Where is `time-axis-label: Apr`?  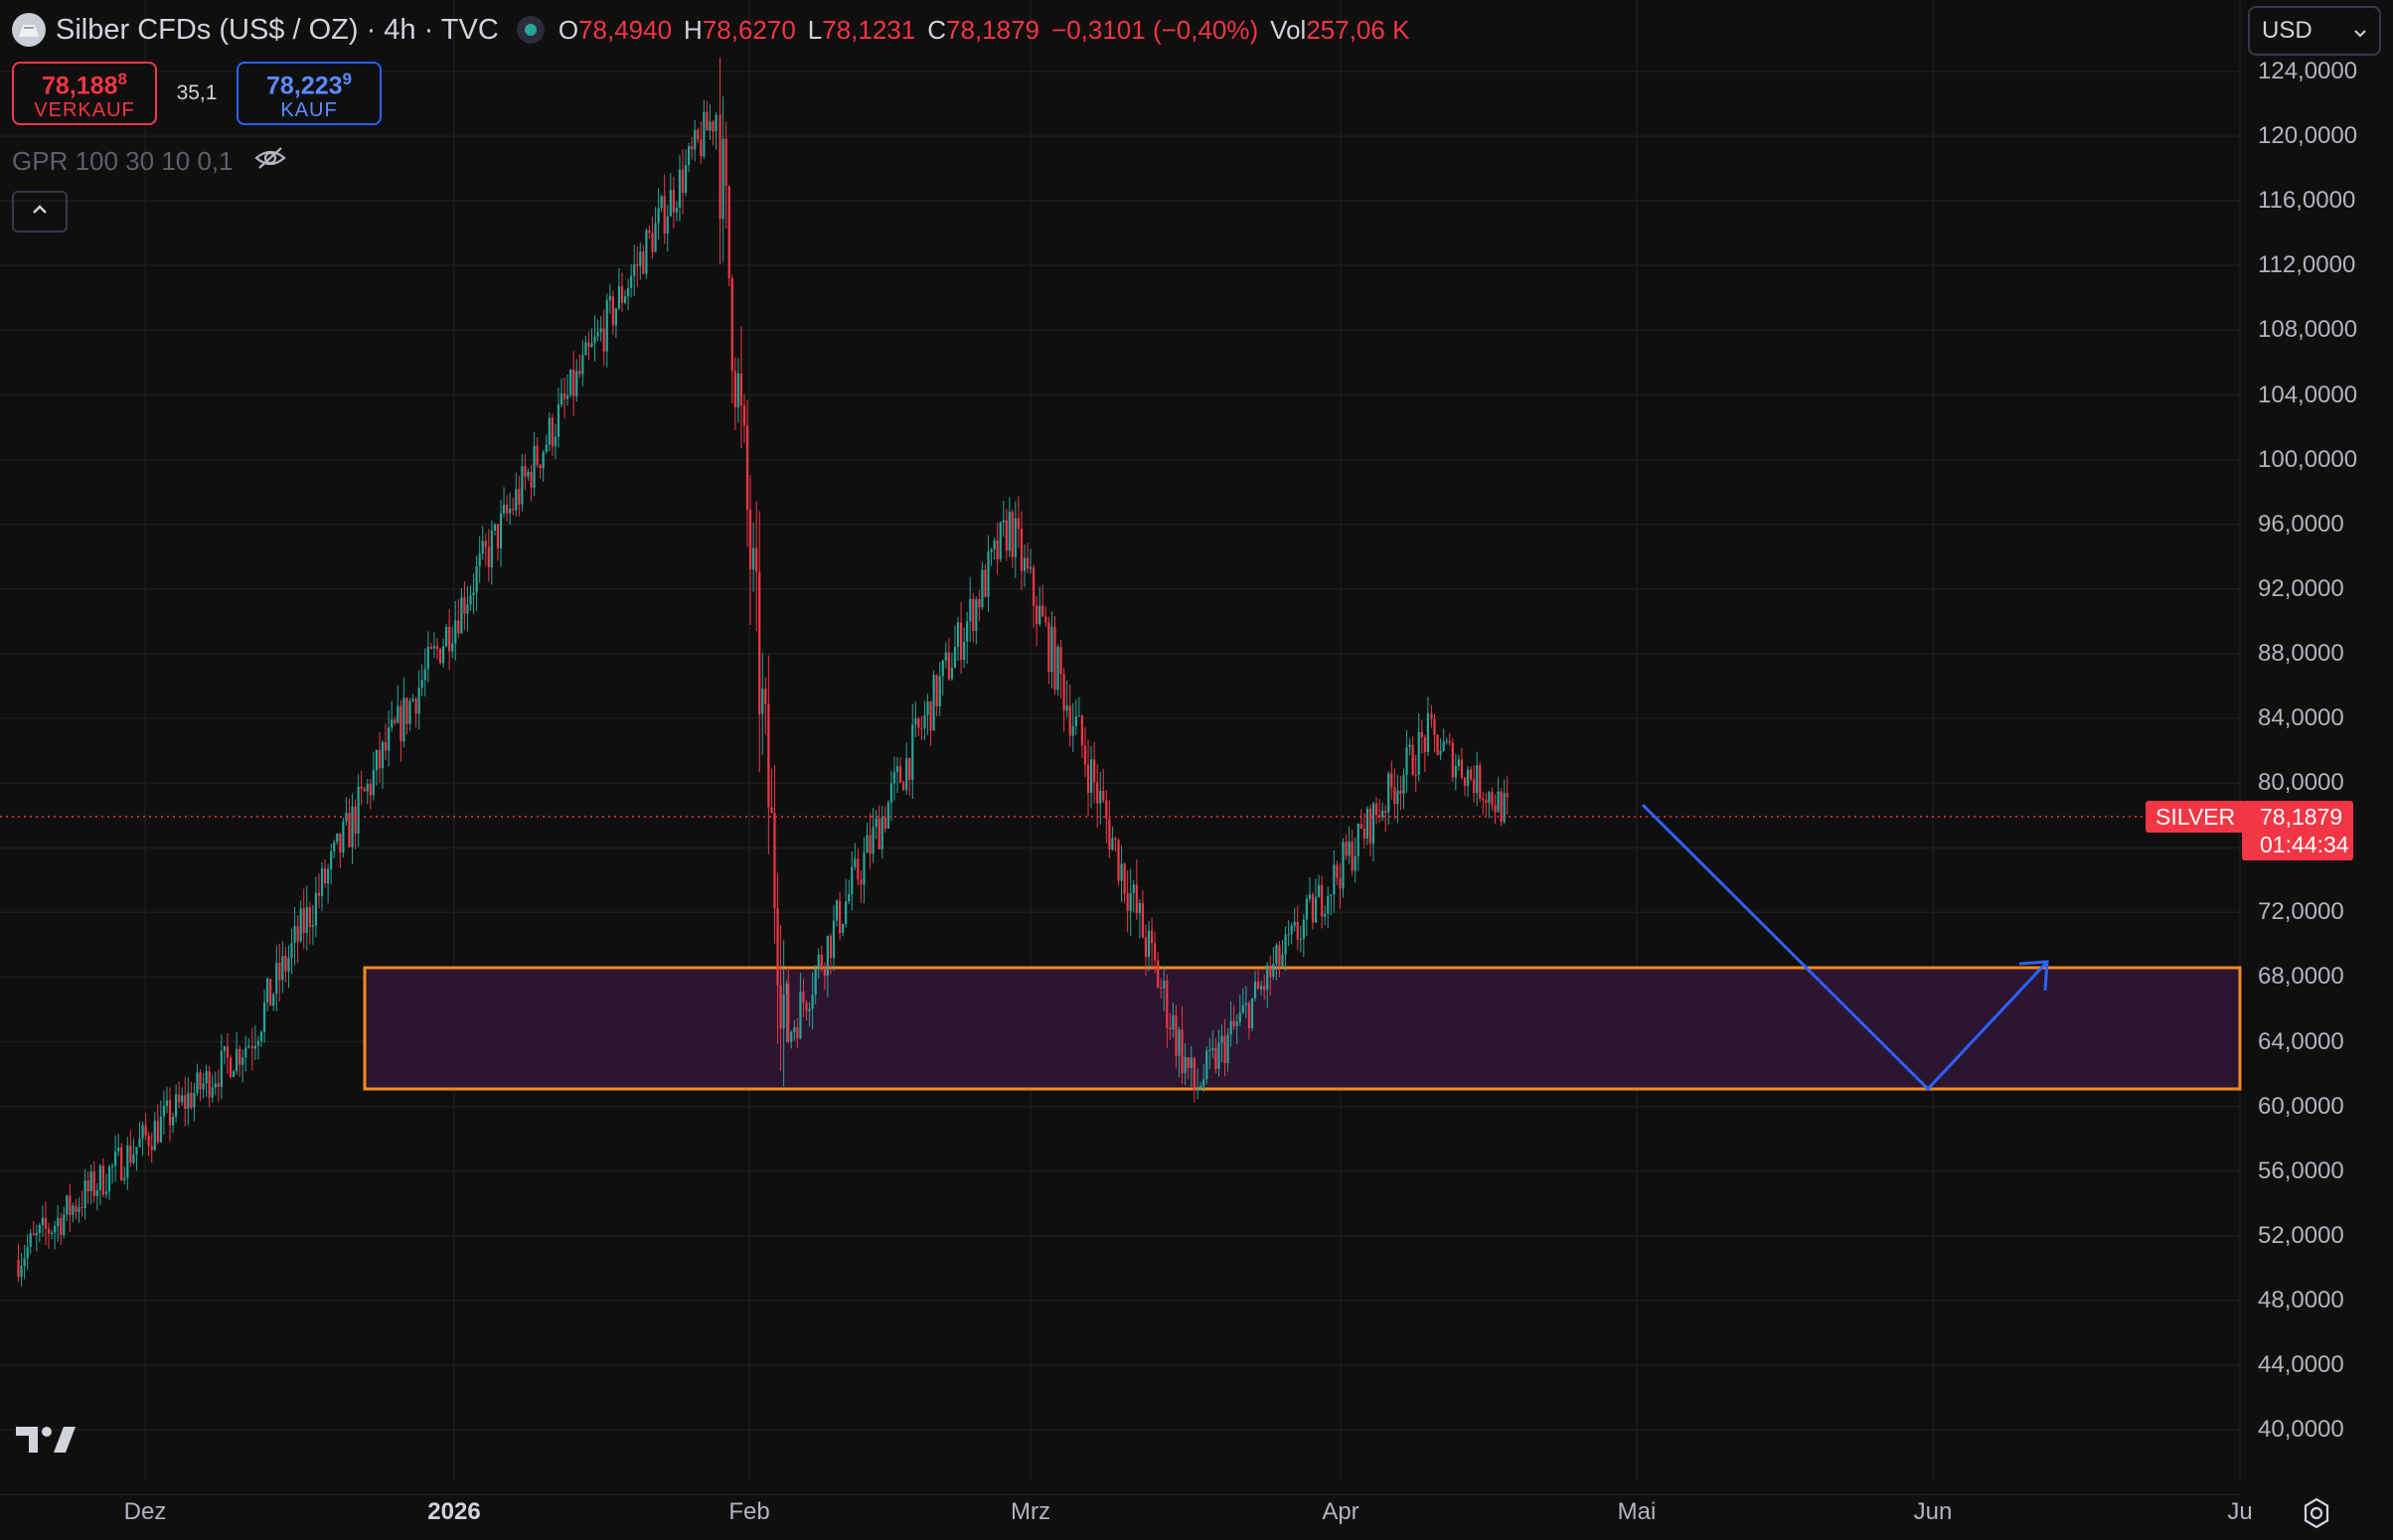
time-axis-label: Apr is located at coordinates (1340, 1511).